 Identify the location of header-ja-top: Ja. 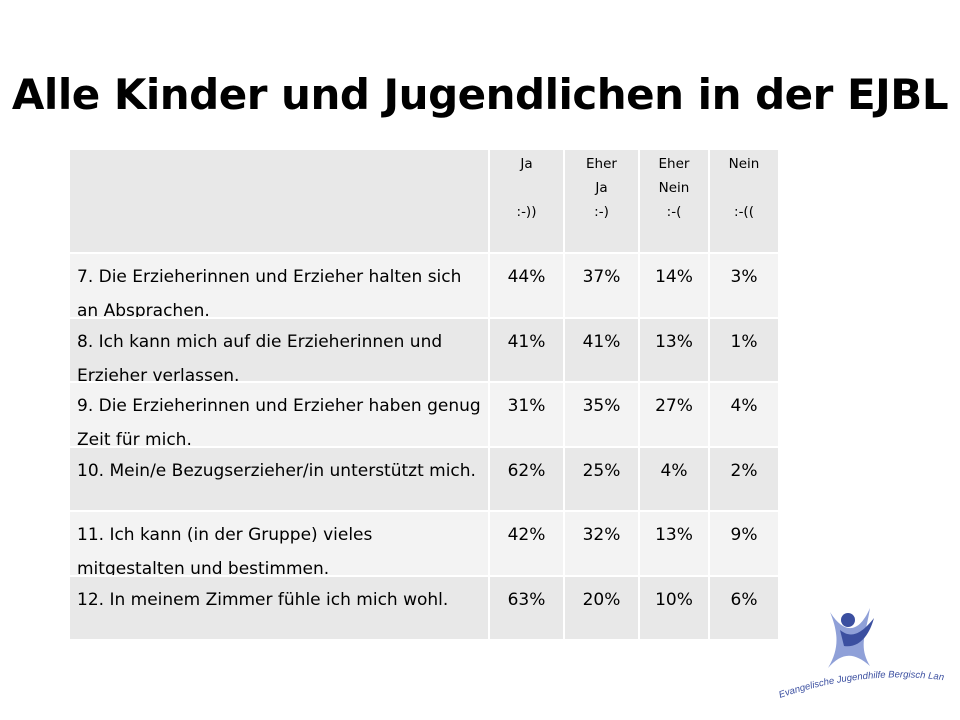
(526, 164).